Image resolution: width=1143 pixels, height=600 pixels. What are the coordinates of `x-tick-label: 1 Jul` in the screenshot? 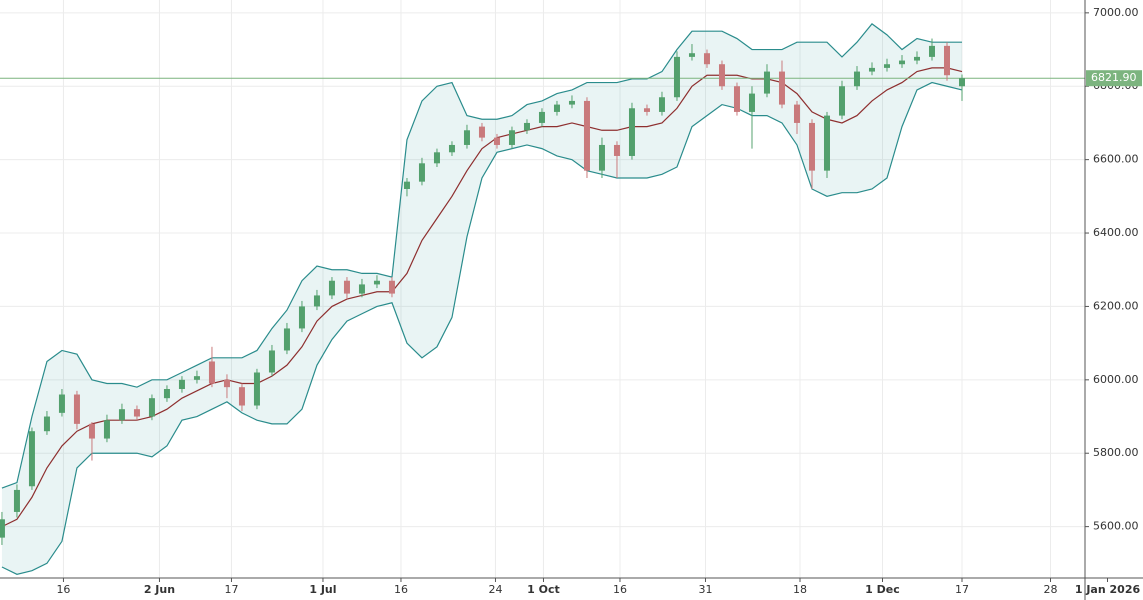 It's located at (322, 589).